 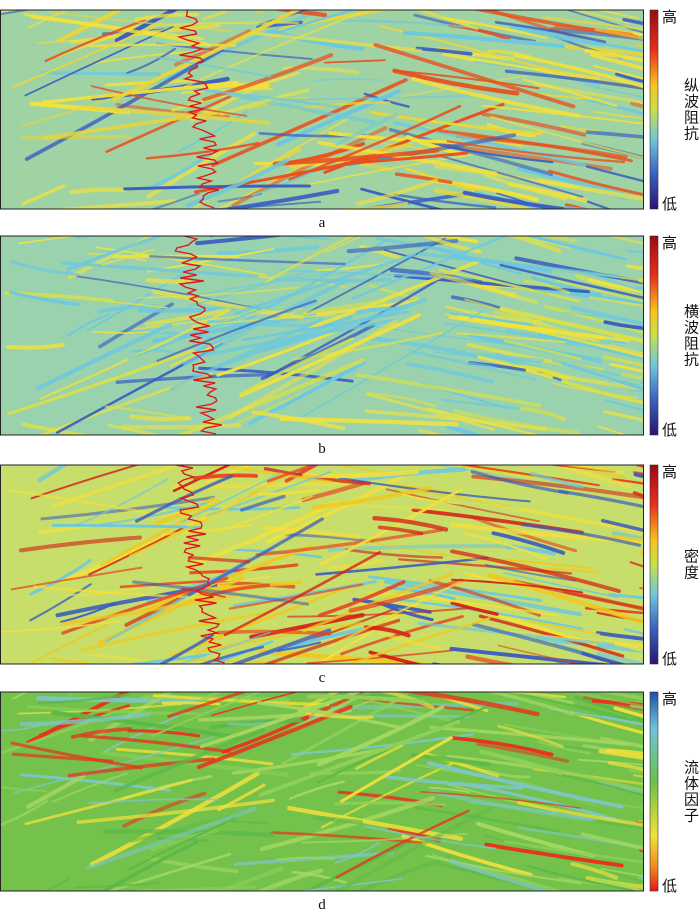 What do you see at coordinates (690, 565) in the screenshot?
I see `colorbar-title: 密度` at bounding box center [690, 565].